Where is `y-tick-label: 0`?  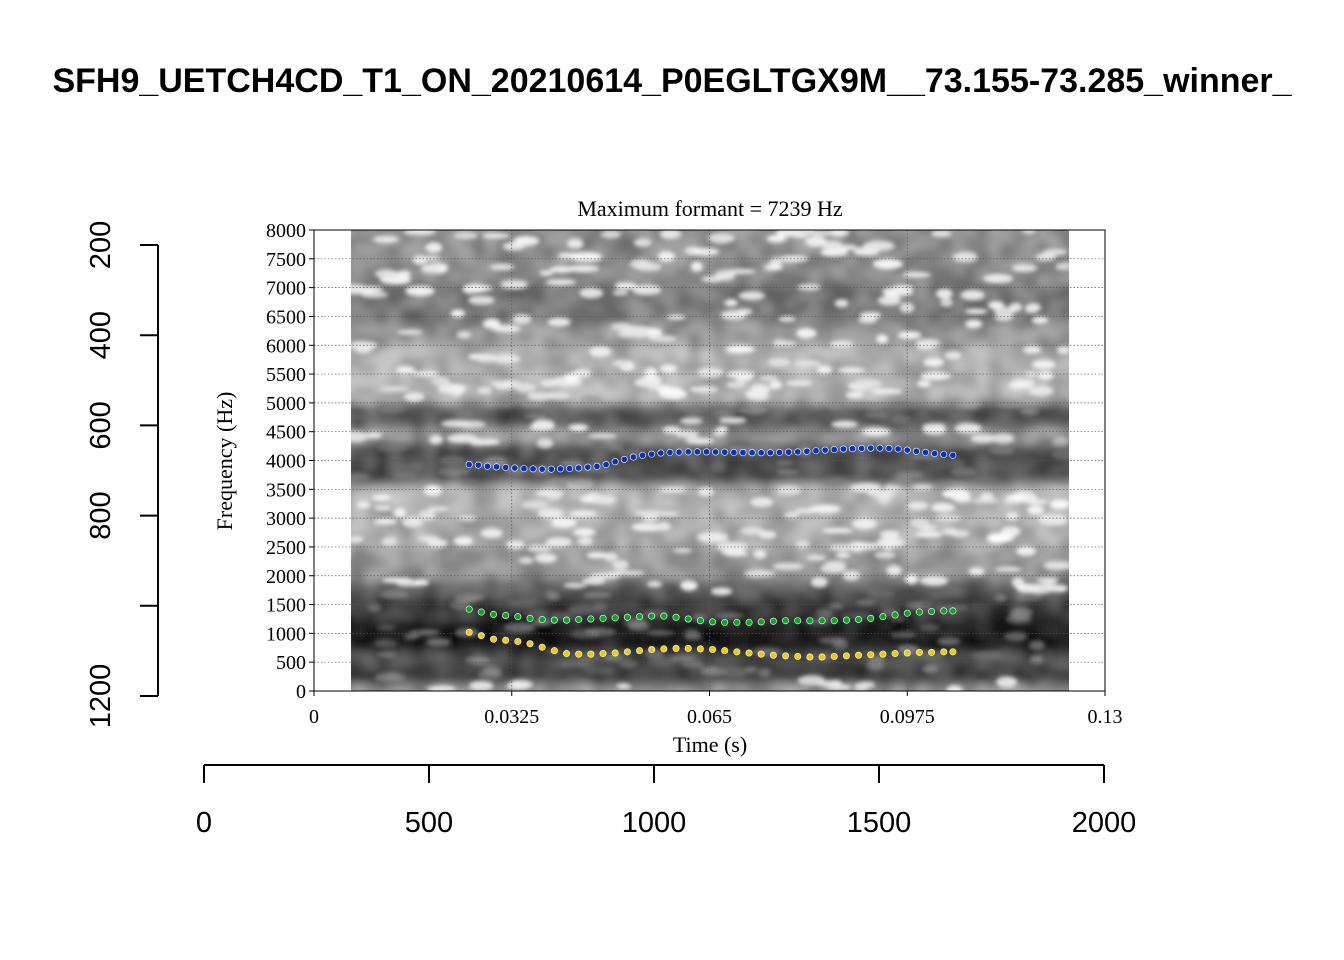
y-tick-label: 0 is located at coordinates (301, 692).